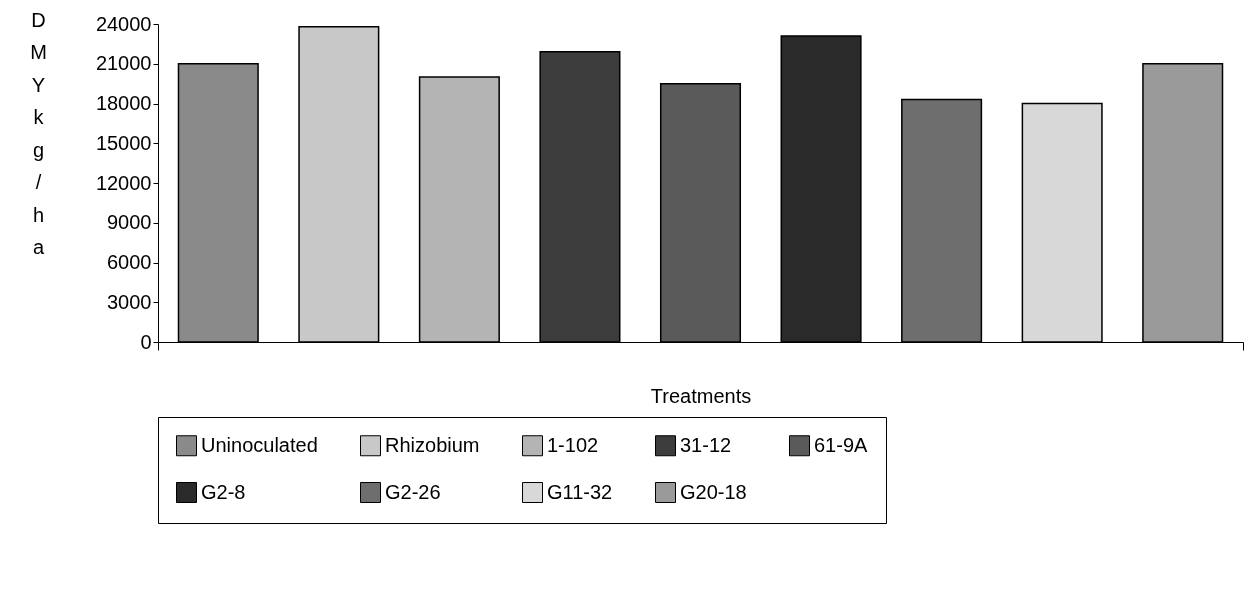 Image resolution: width=1257 pixels, height=590 pixels. I want to click on legend-label: Uninoculated, so click(259, 444).